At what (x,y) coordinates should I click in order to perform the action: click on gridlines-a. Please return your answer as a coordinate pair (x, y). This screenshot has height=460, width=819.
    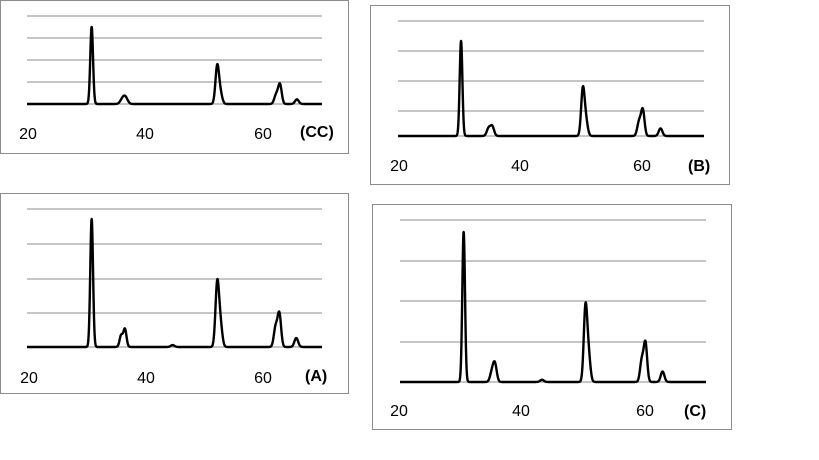
    Looking at the image, I should click on (174, 278).